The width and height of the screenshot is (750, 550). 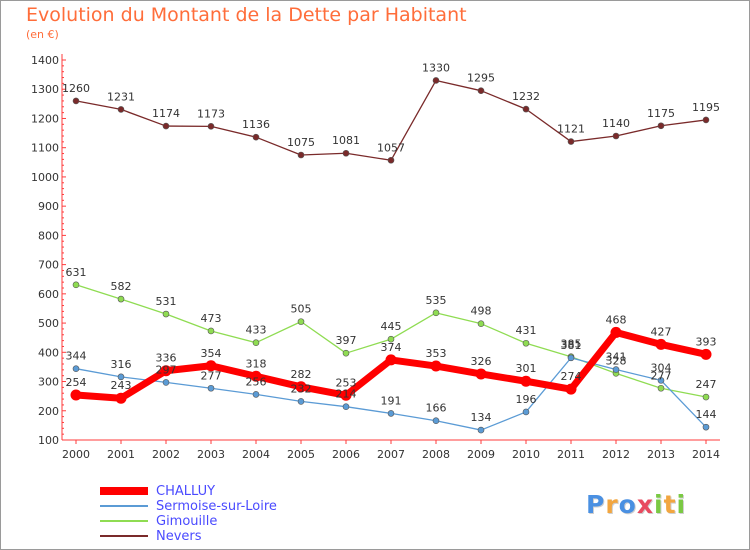 I want to click on x-tick-label: 2000, so click(x=76, y=454).